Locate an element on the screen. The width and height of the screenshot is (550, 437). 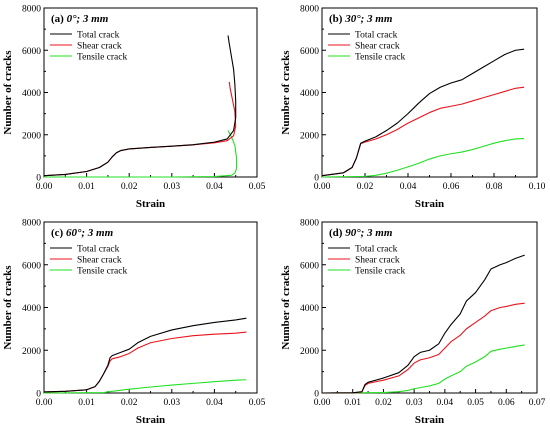
panel-title: (b) 30°; 3 mm is located at coordinates (361, 19).